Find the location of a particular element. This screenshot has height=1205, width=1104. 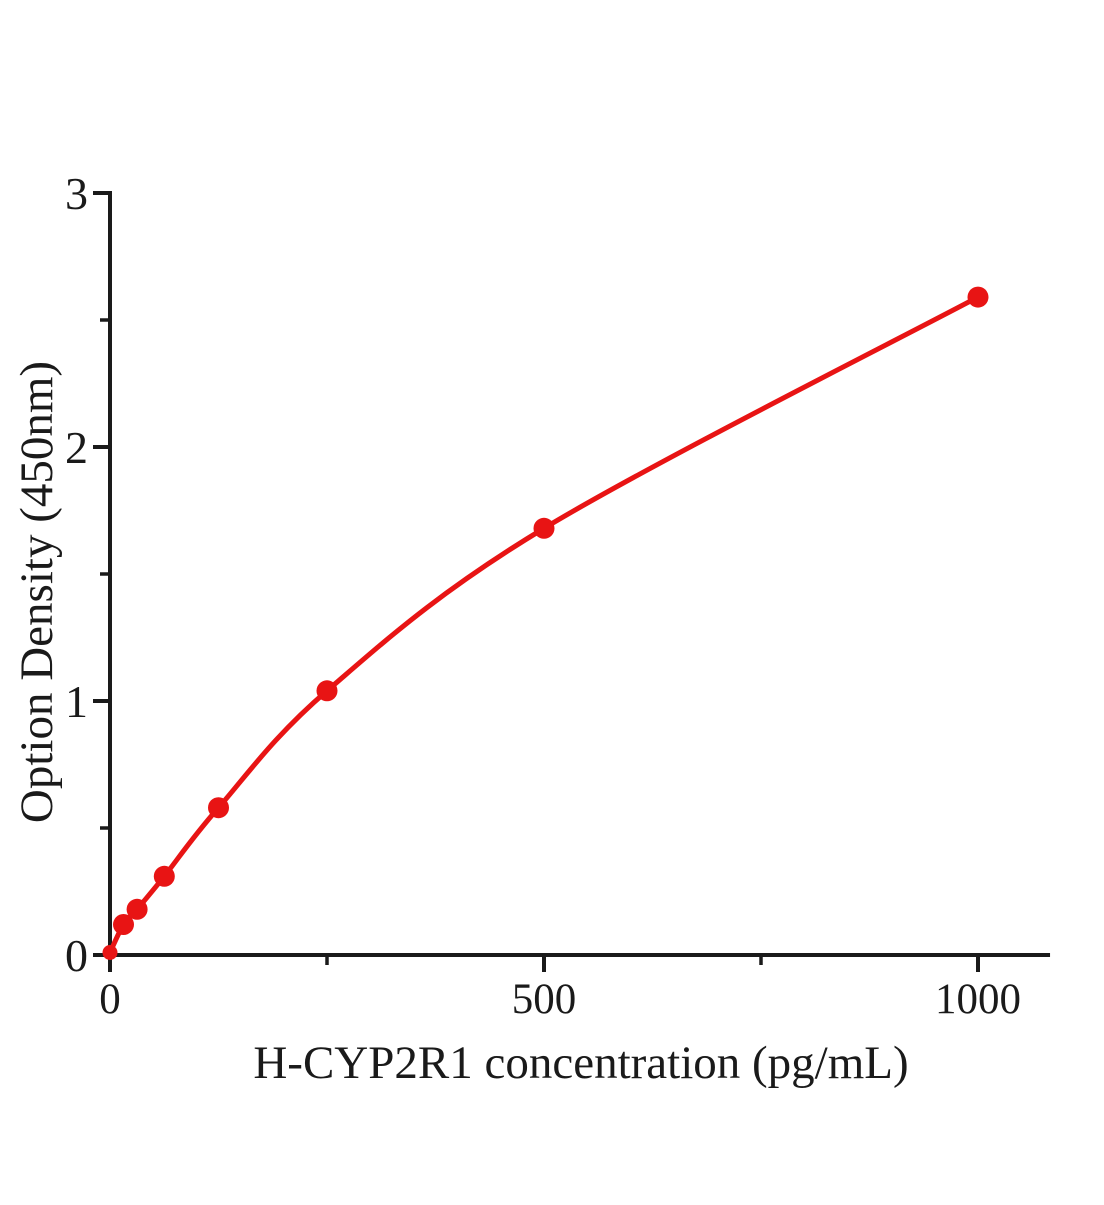

y-tick-label: 3 is located at coordinates (76, 193).